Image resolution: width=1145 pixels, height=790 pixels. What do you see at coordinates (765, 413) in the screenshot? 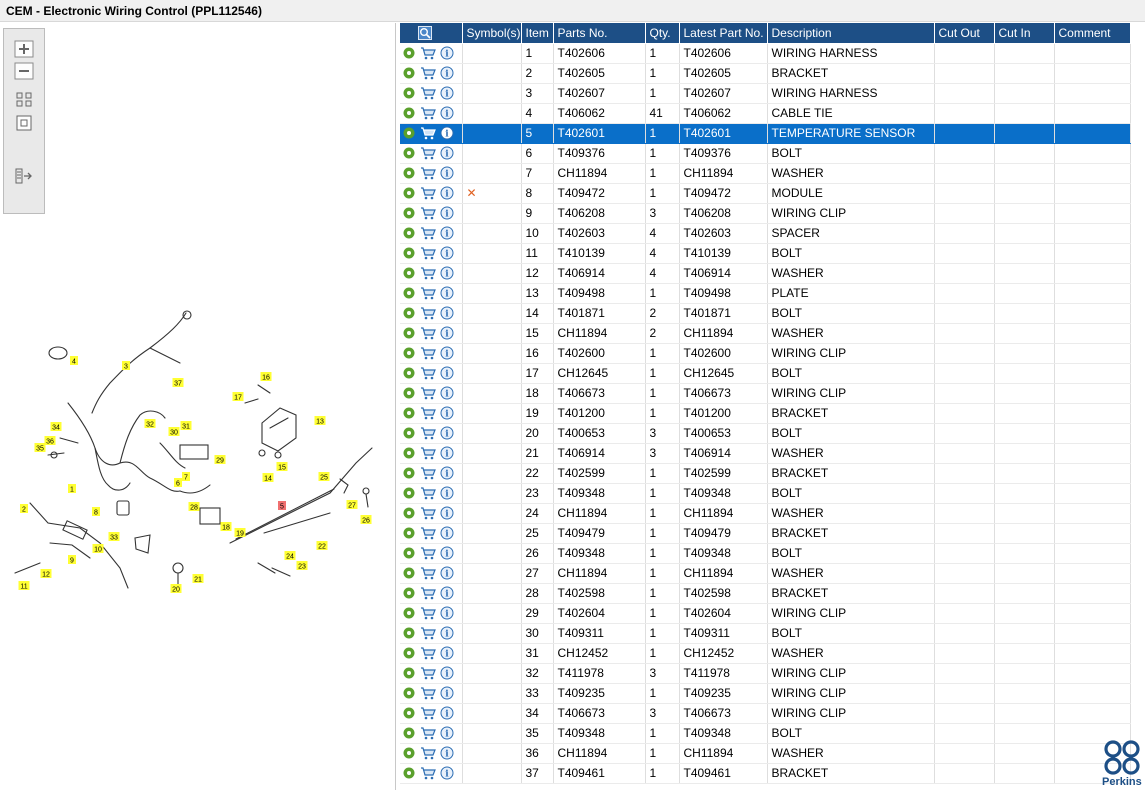
I see `table-row: i 19 T401200 1 T401200 BRACKET` at bounding box center [765, 413].